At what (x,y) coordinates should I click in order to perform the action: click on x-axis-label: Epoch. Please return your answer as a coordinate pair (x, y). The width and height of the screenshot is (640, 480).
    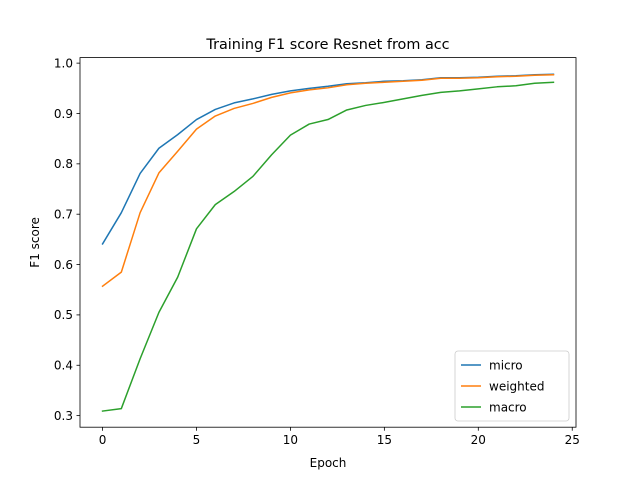
    Looking at the image, I should click on (328, 463).